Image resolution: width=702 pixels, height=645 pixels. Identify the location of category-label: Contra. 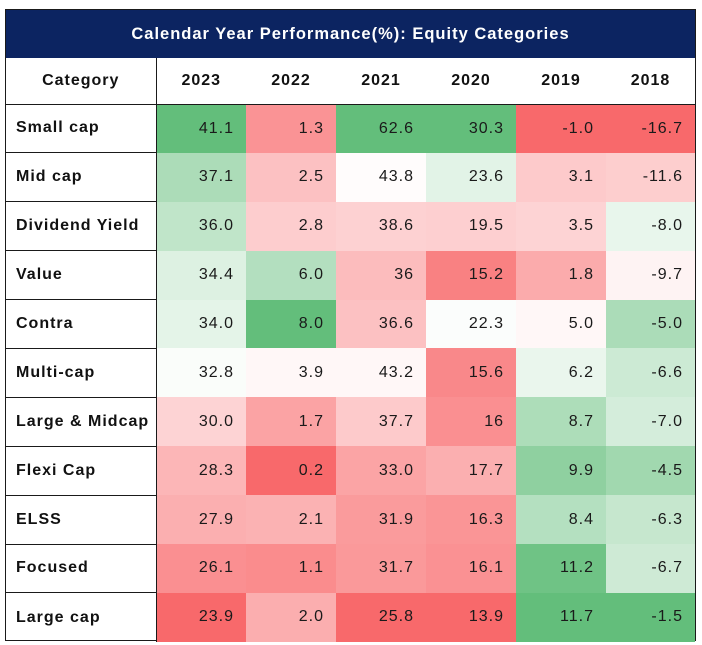
(81, 324).